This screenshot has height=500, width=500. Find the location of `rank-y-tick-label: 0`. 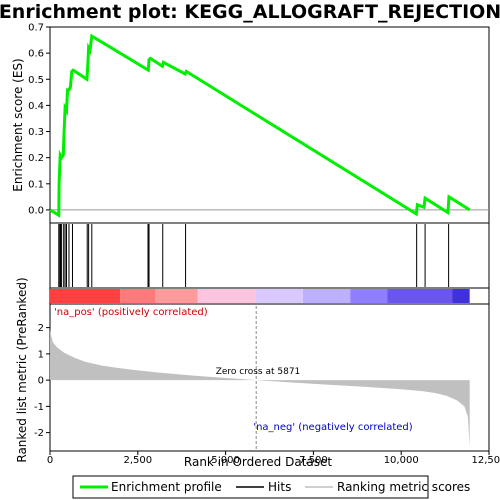

rank-y-tick-label: 0 is located at coordinates (41, 381).